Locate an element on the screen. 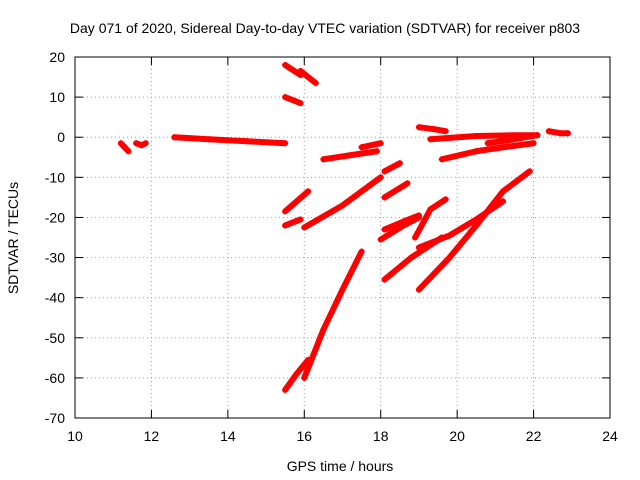  y-axis-label: SDTVAR / TECUs is located at coordinates (13, 238).